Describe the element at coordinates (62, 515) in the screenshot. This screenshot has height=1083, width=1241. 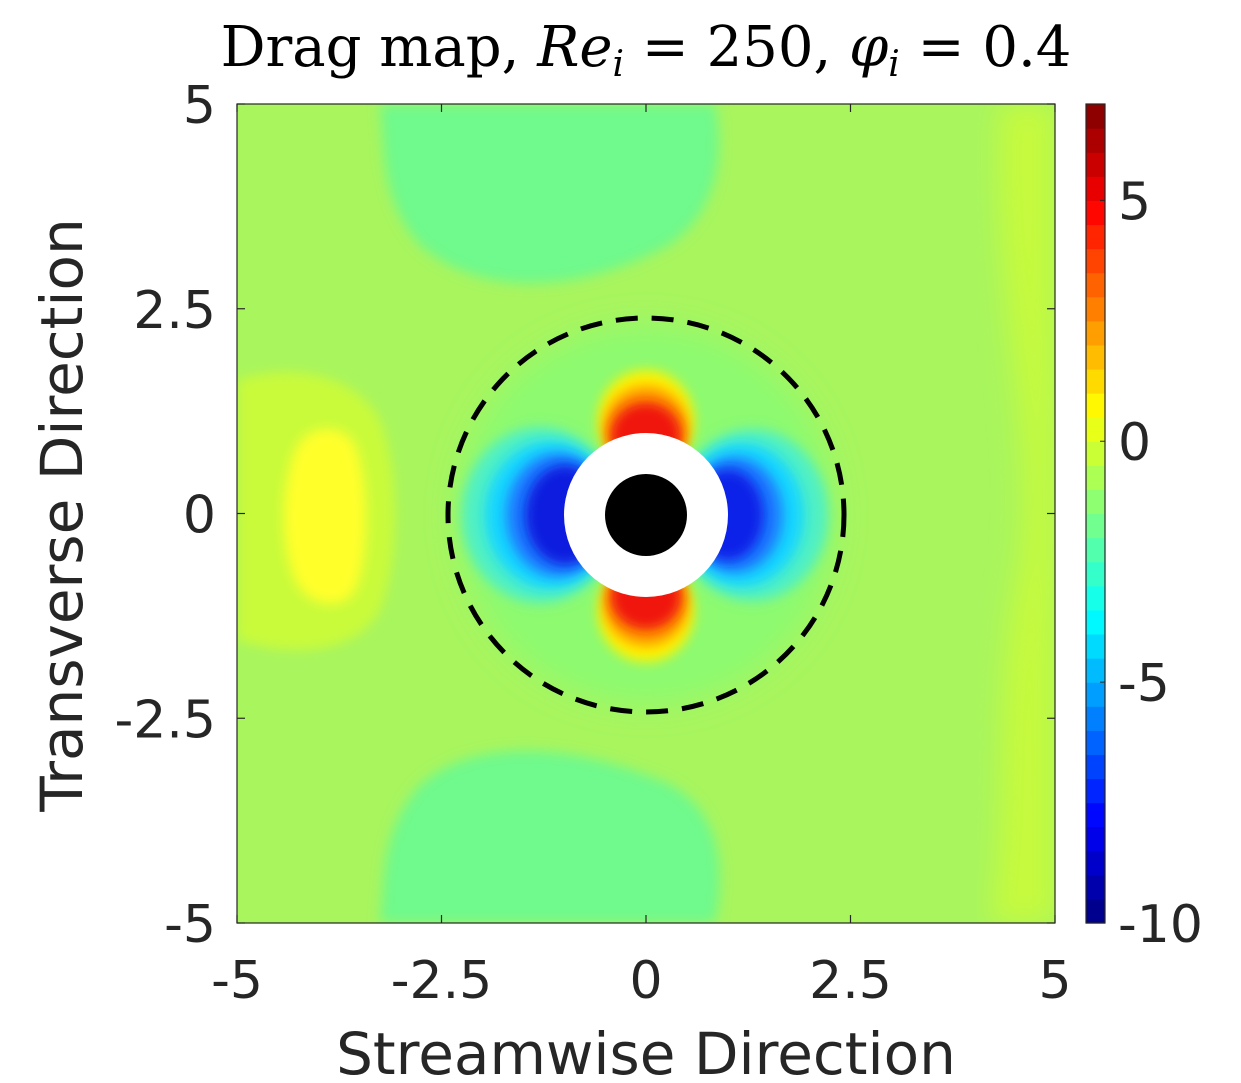
I see `y-axis-label: Transverse Direction` at that location.